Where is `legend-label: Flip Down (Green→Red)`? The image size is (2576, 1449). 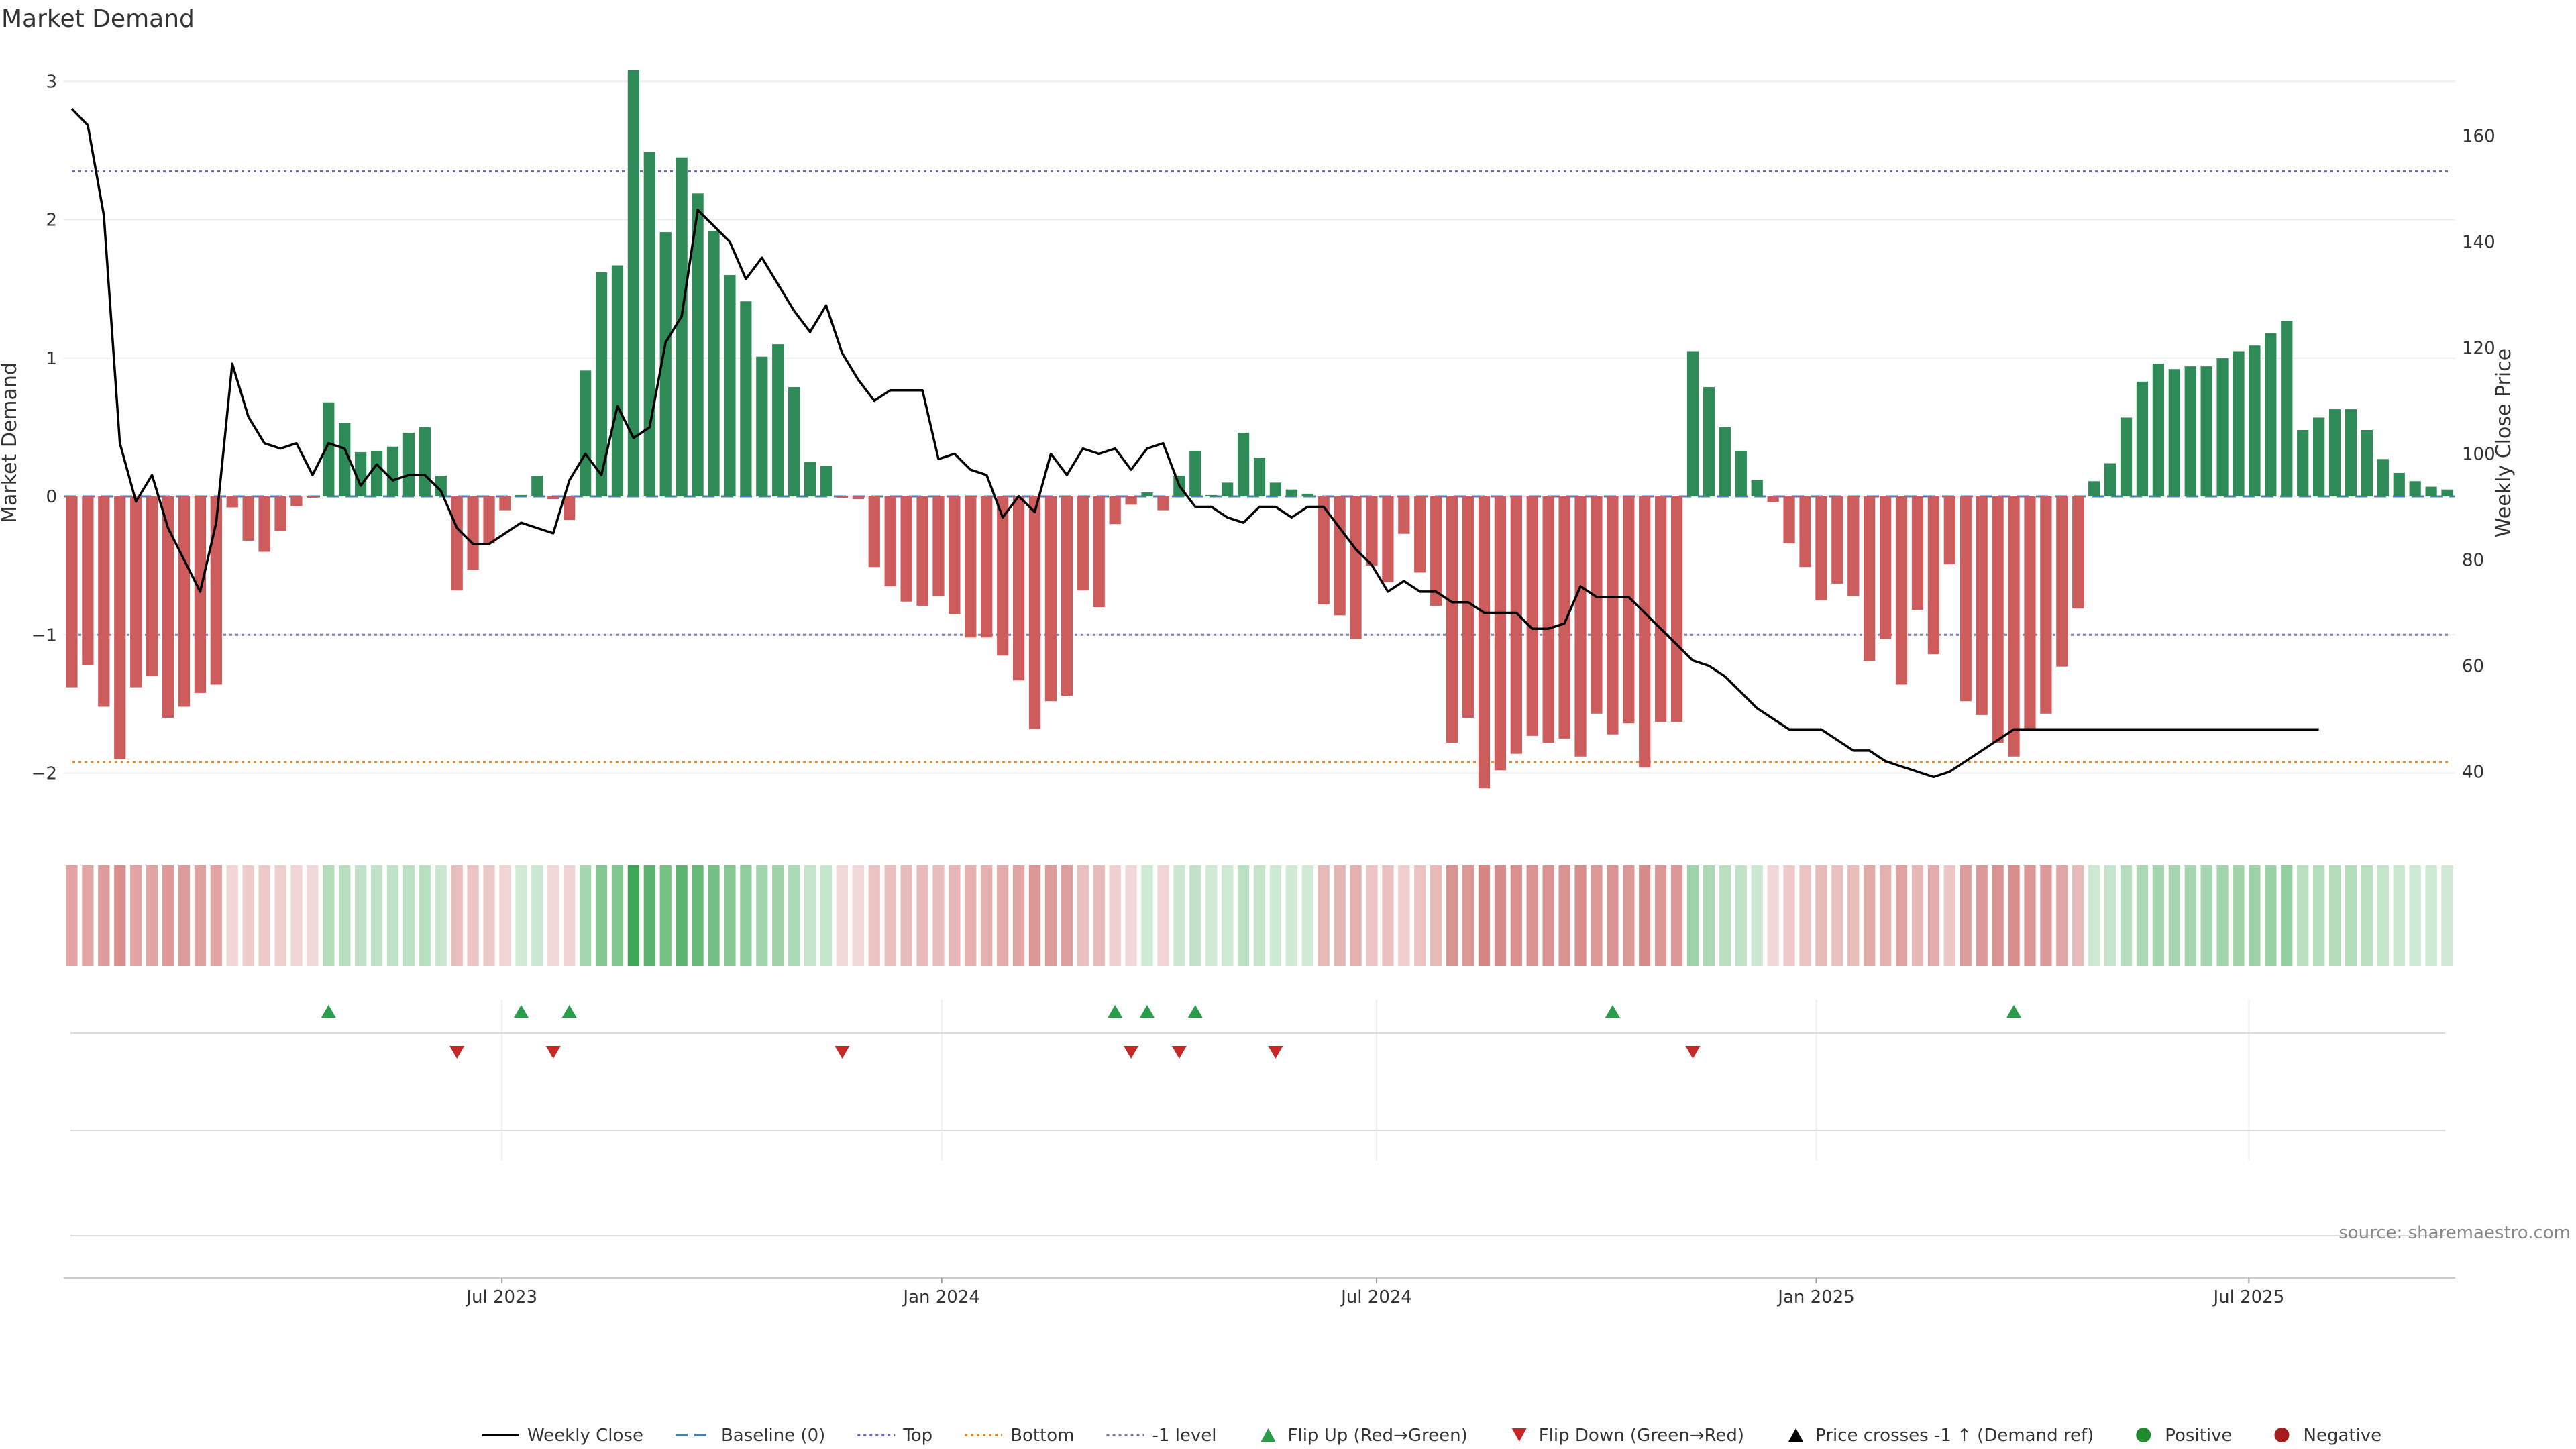
legend-label: Flip Down (Green→Red) is located at coordinates (1641, 1436).